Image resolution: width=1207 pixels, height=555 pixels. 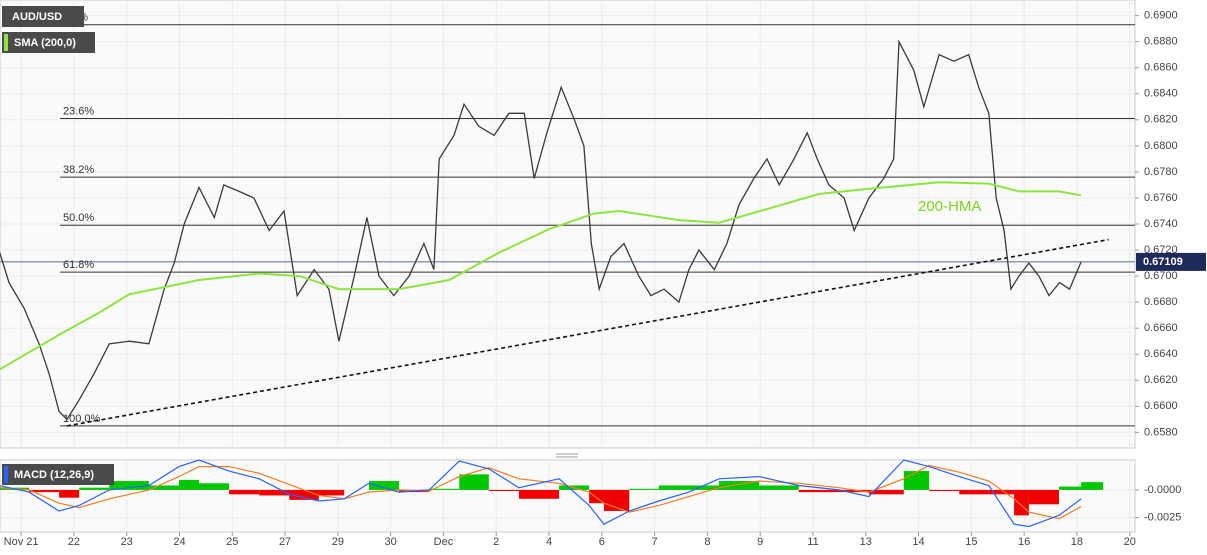 What do you see at coordinates (78, 170) in the screenshot?
I see `fib-label: 38.2%` at bounding box center [78, 170].